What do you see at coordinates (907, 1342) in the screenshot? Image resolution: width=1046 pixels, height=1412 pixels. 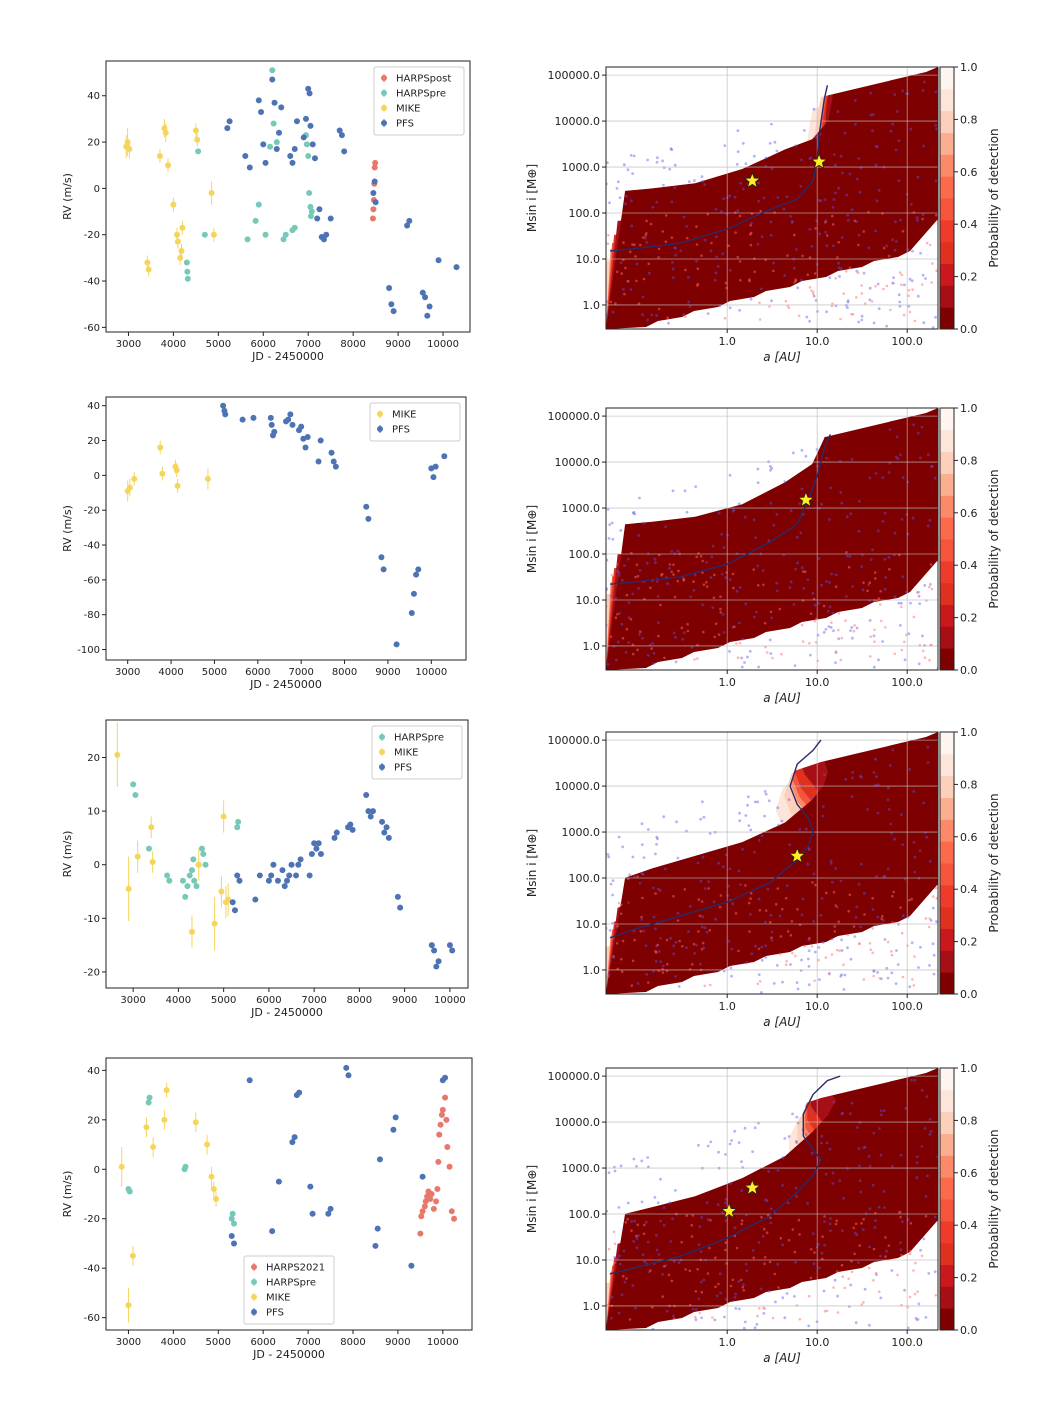 I see `x-tick-label: 100.0` at bounding box center [907, 1342].